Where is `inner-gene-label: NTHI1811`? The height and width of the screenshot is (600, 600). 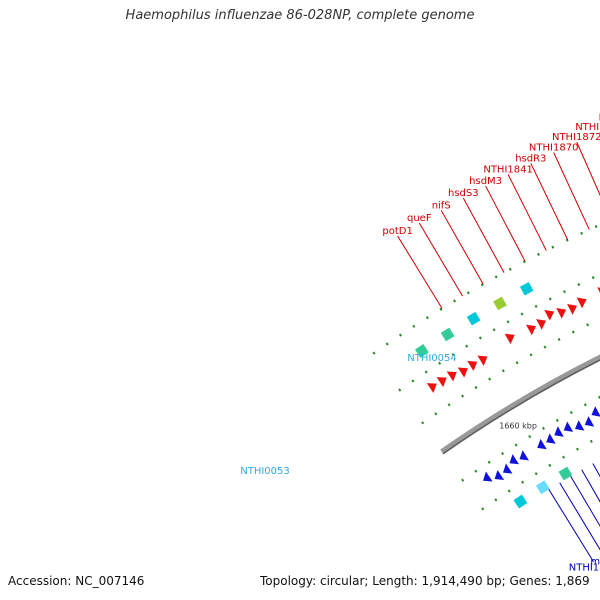
inner-gene-label: NTHI1811 is located at coordinates (584, 568).